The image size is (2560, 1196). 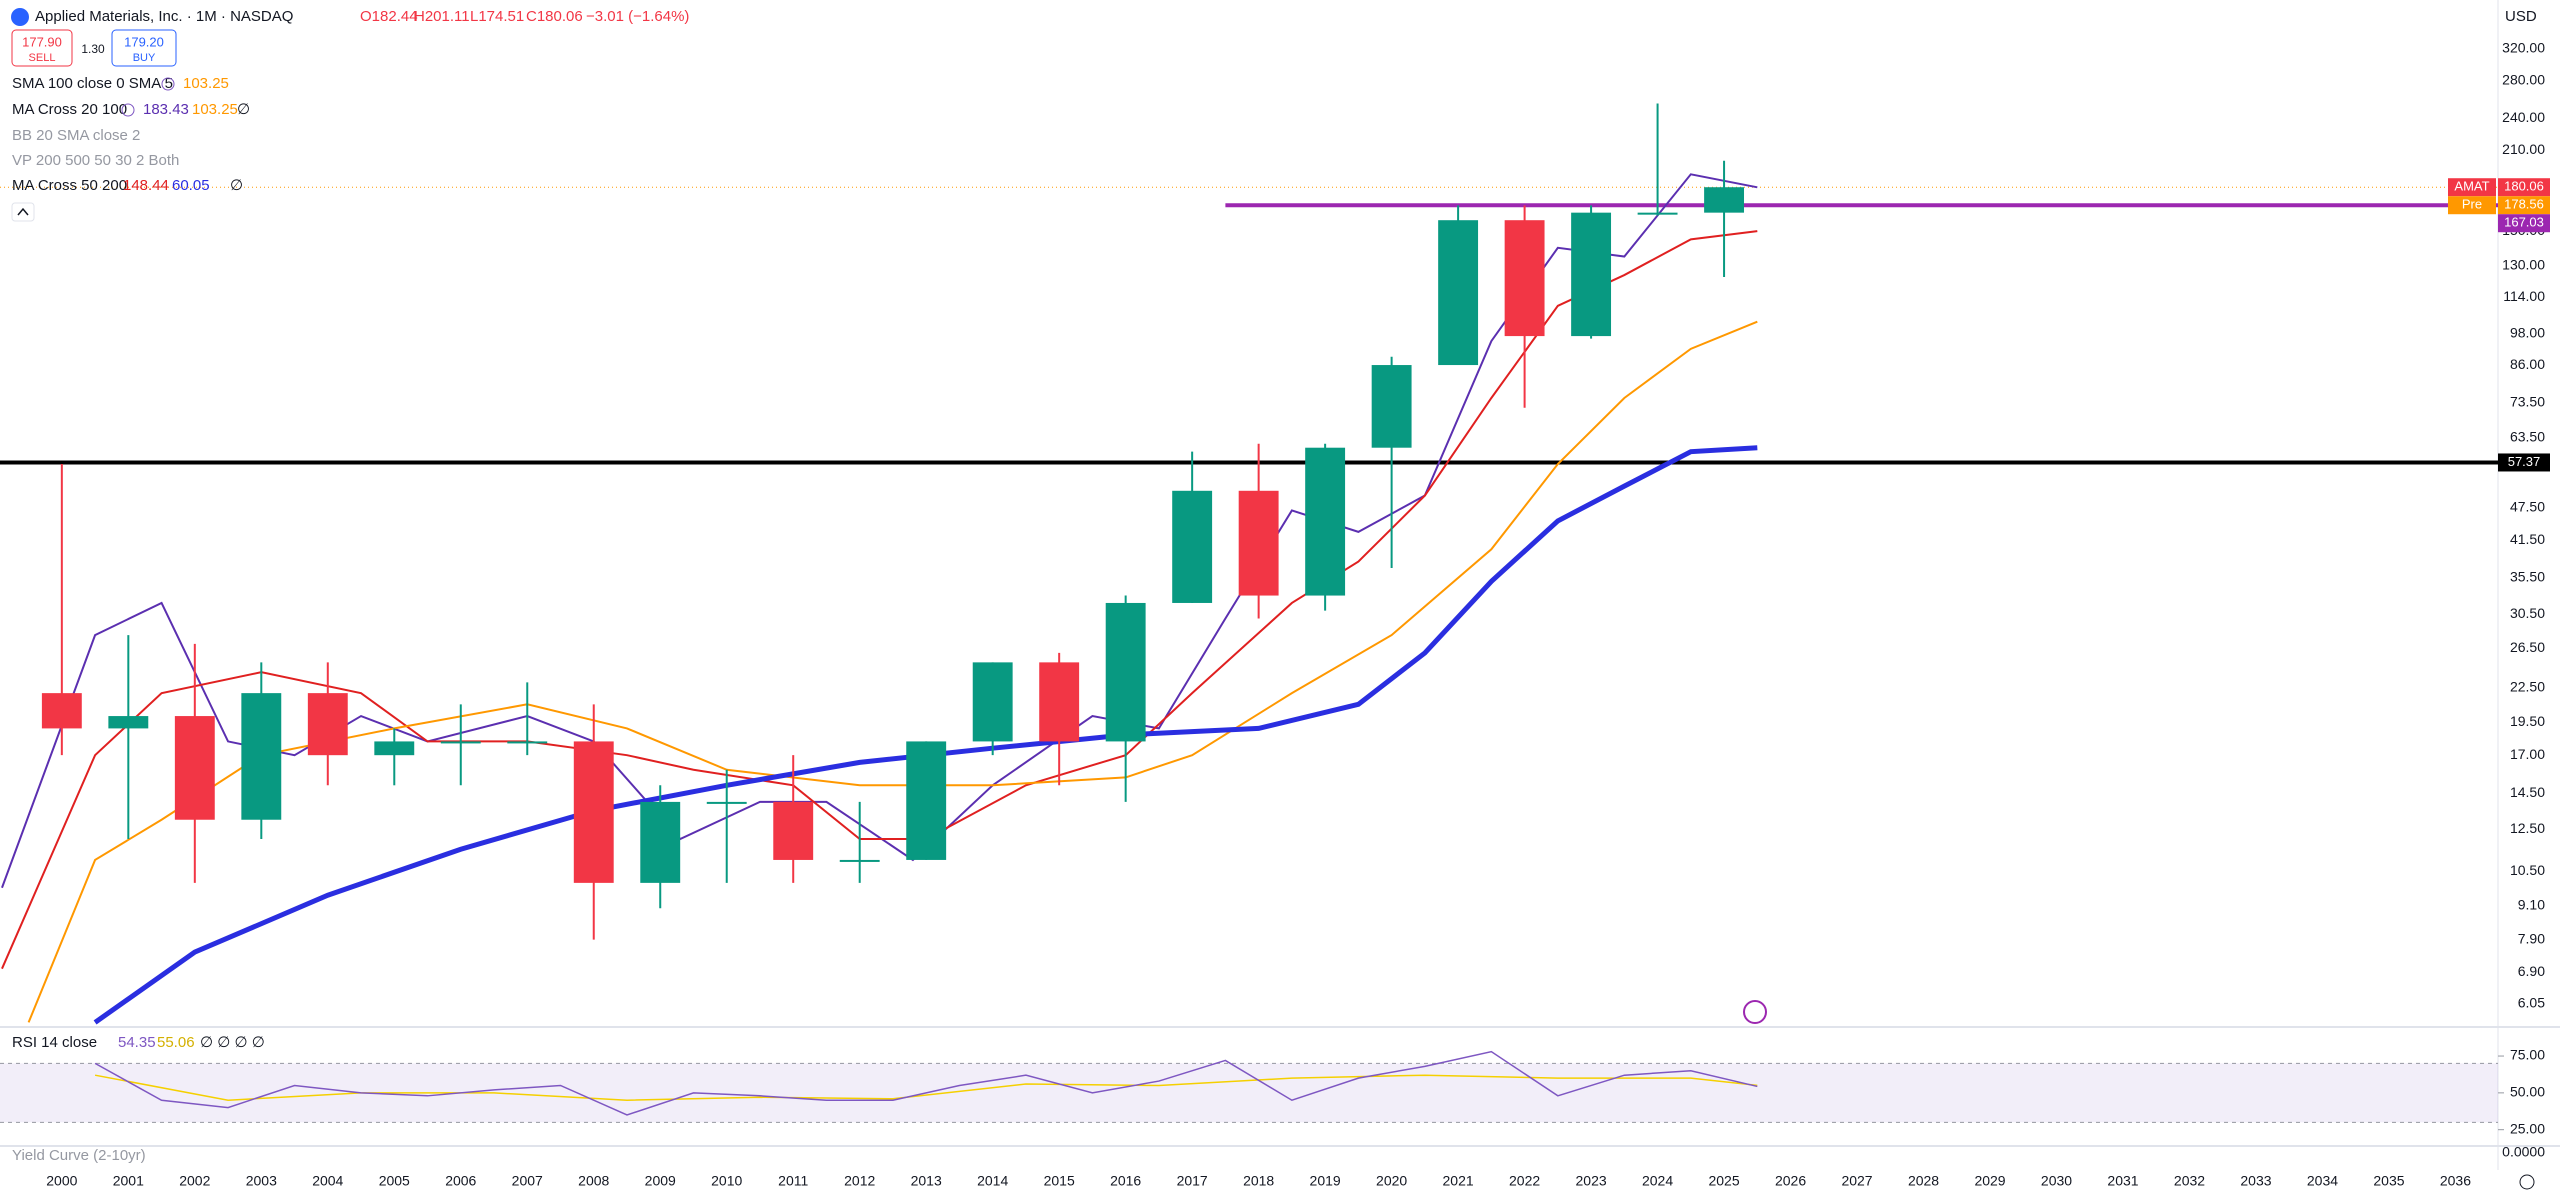 What do you see at coordinates (2527, 721) in the screenshot?
I see `y-tick-label: 19.50` at bounding box center [2527, 721].